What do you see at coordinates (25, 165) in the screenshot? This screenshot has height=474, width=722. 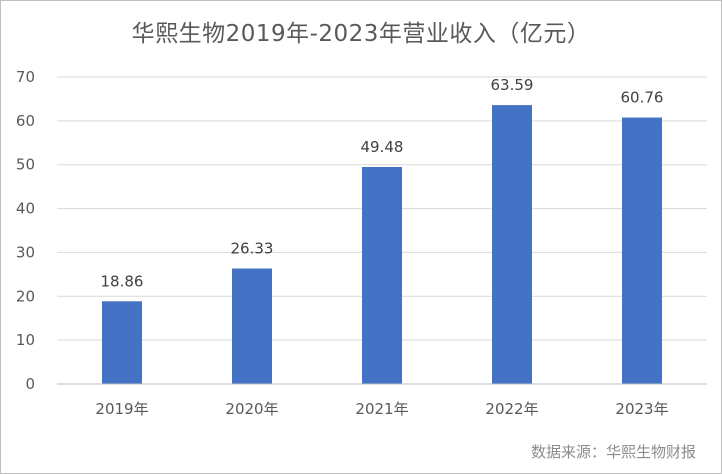 I see `y-tick-label-50: 50` at bounding box center [25, 165].